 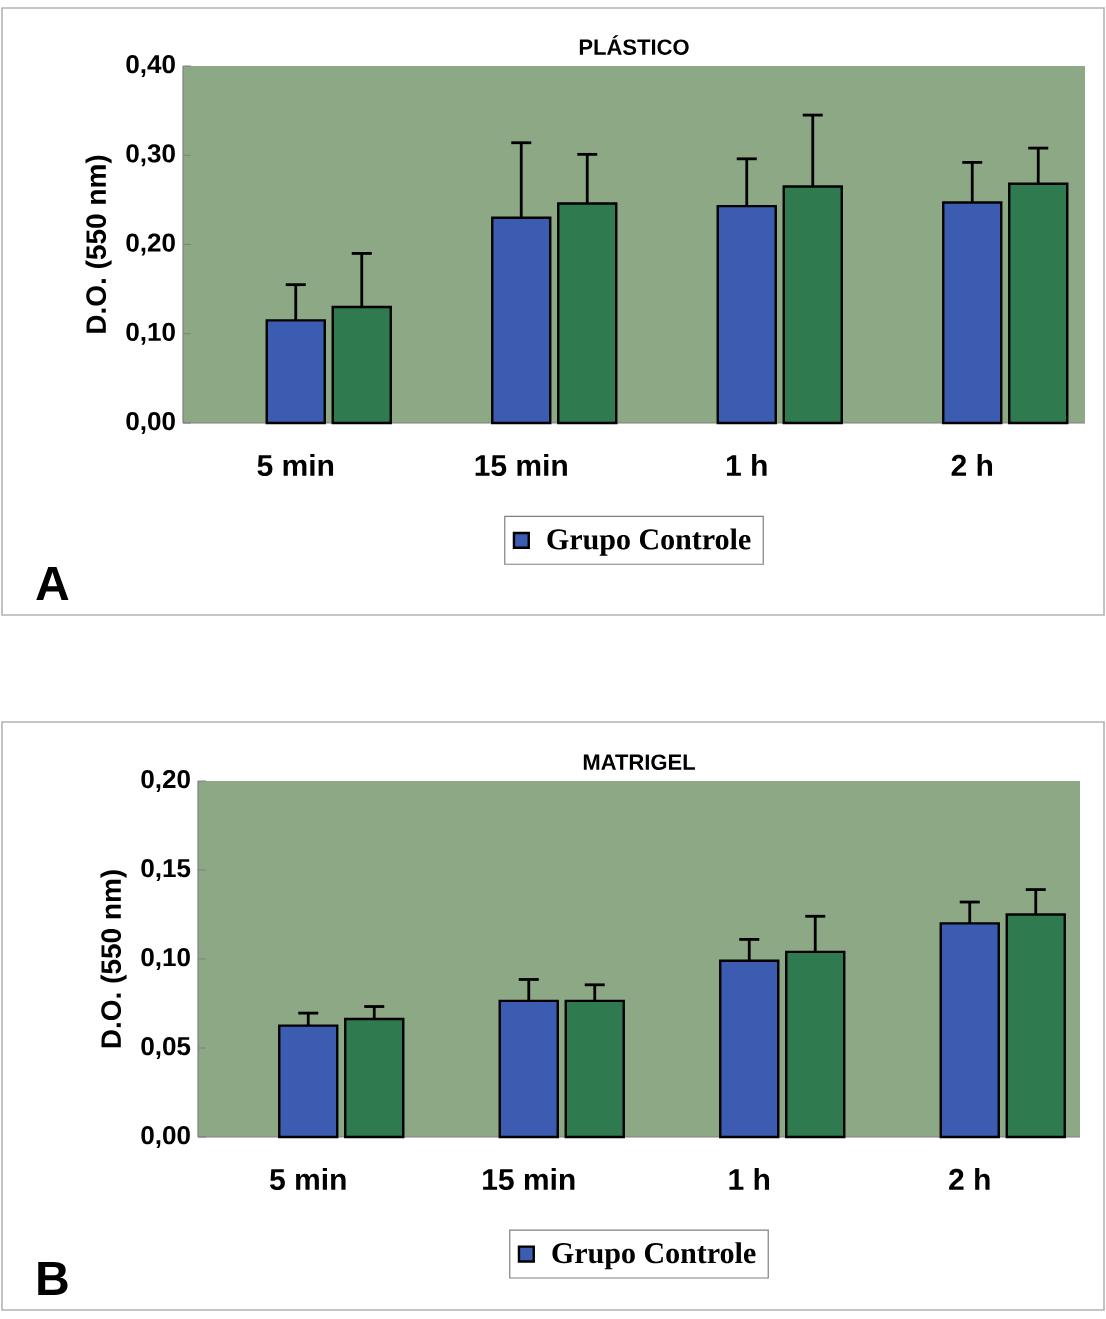 What do you see at coordinates (634, 45) in the screenshot?
I see `chart-title: PLÁSTICO` at bounding box center [634, 45].